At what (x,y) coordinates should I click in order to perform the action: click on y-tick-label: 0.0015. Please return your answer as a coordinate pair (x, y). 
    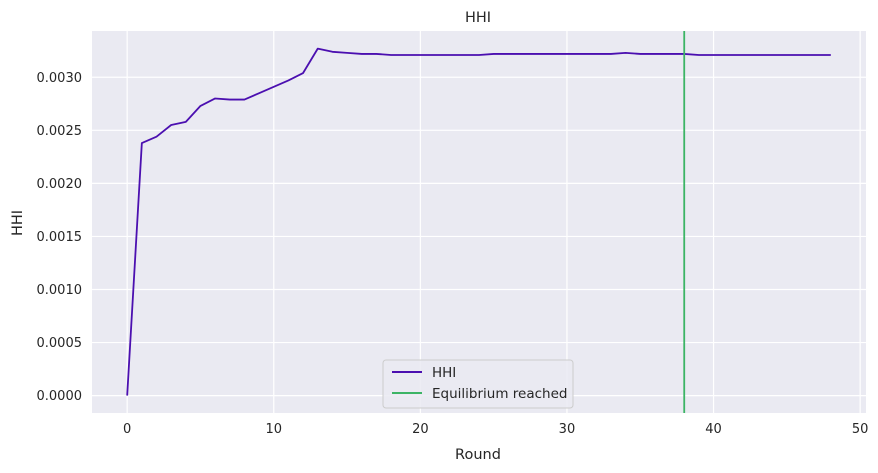
    Looking at the image, I should click on (60, 237).